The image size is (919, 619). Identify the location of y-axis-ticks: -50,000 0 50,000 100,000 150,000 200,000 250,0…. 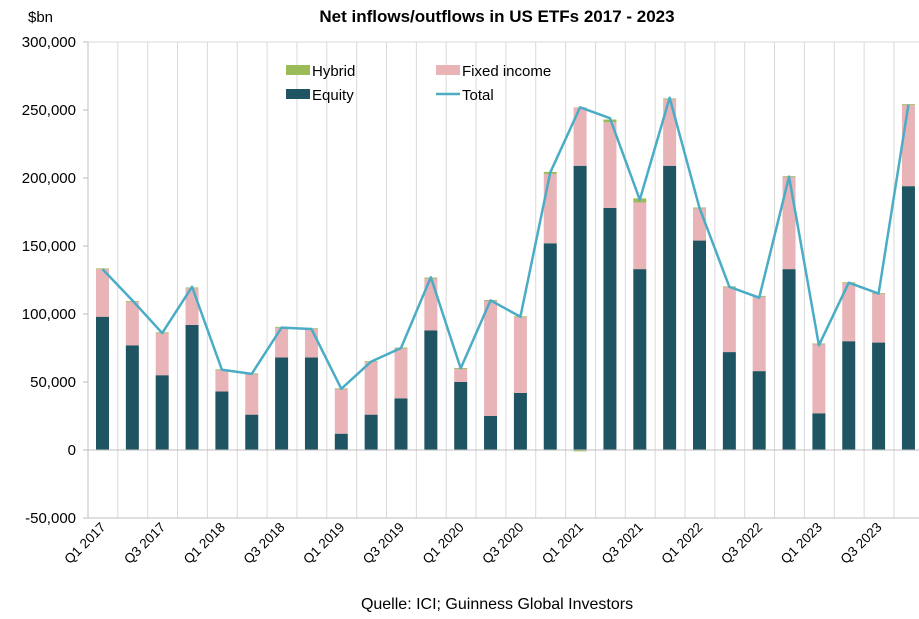
(55, 280).